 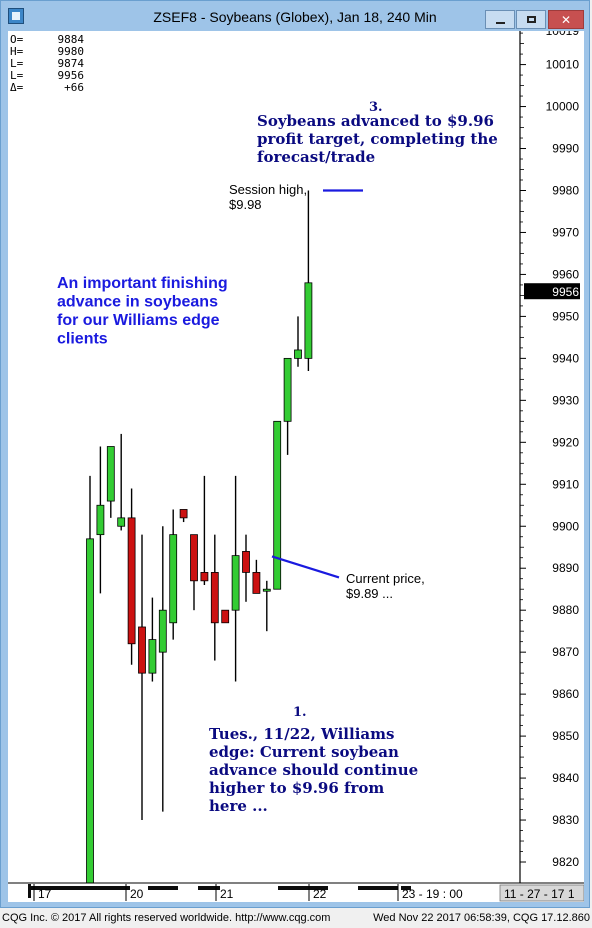 What do you see at coordinates (301, 734) in the screenshot?
I see `note1-line: Tues., 11/22, Williams` at bounding box center [301, 734].